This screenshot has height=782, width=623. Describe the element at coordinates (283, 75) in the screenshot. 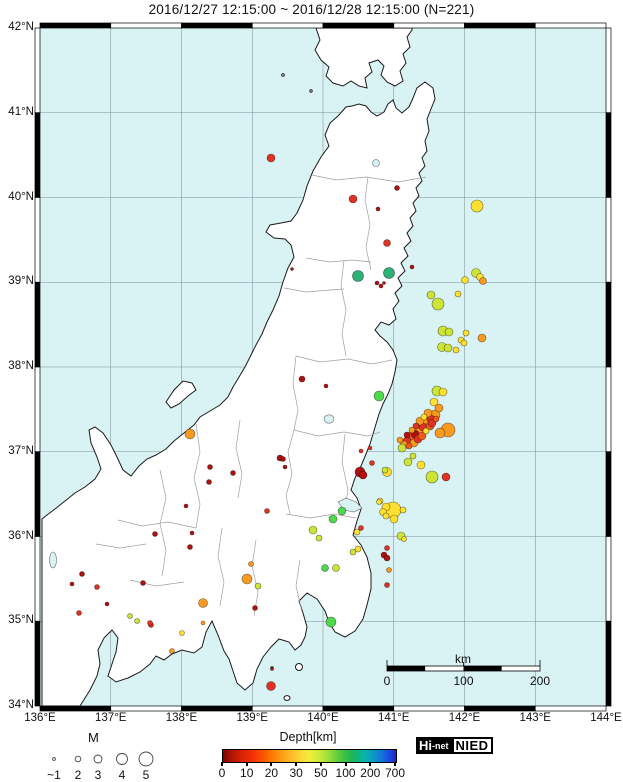

I see `small-island` at that location.